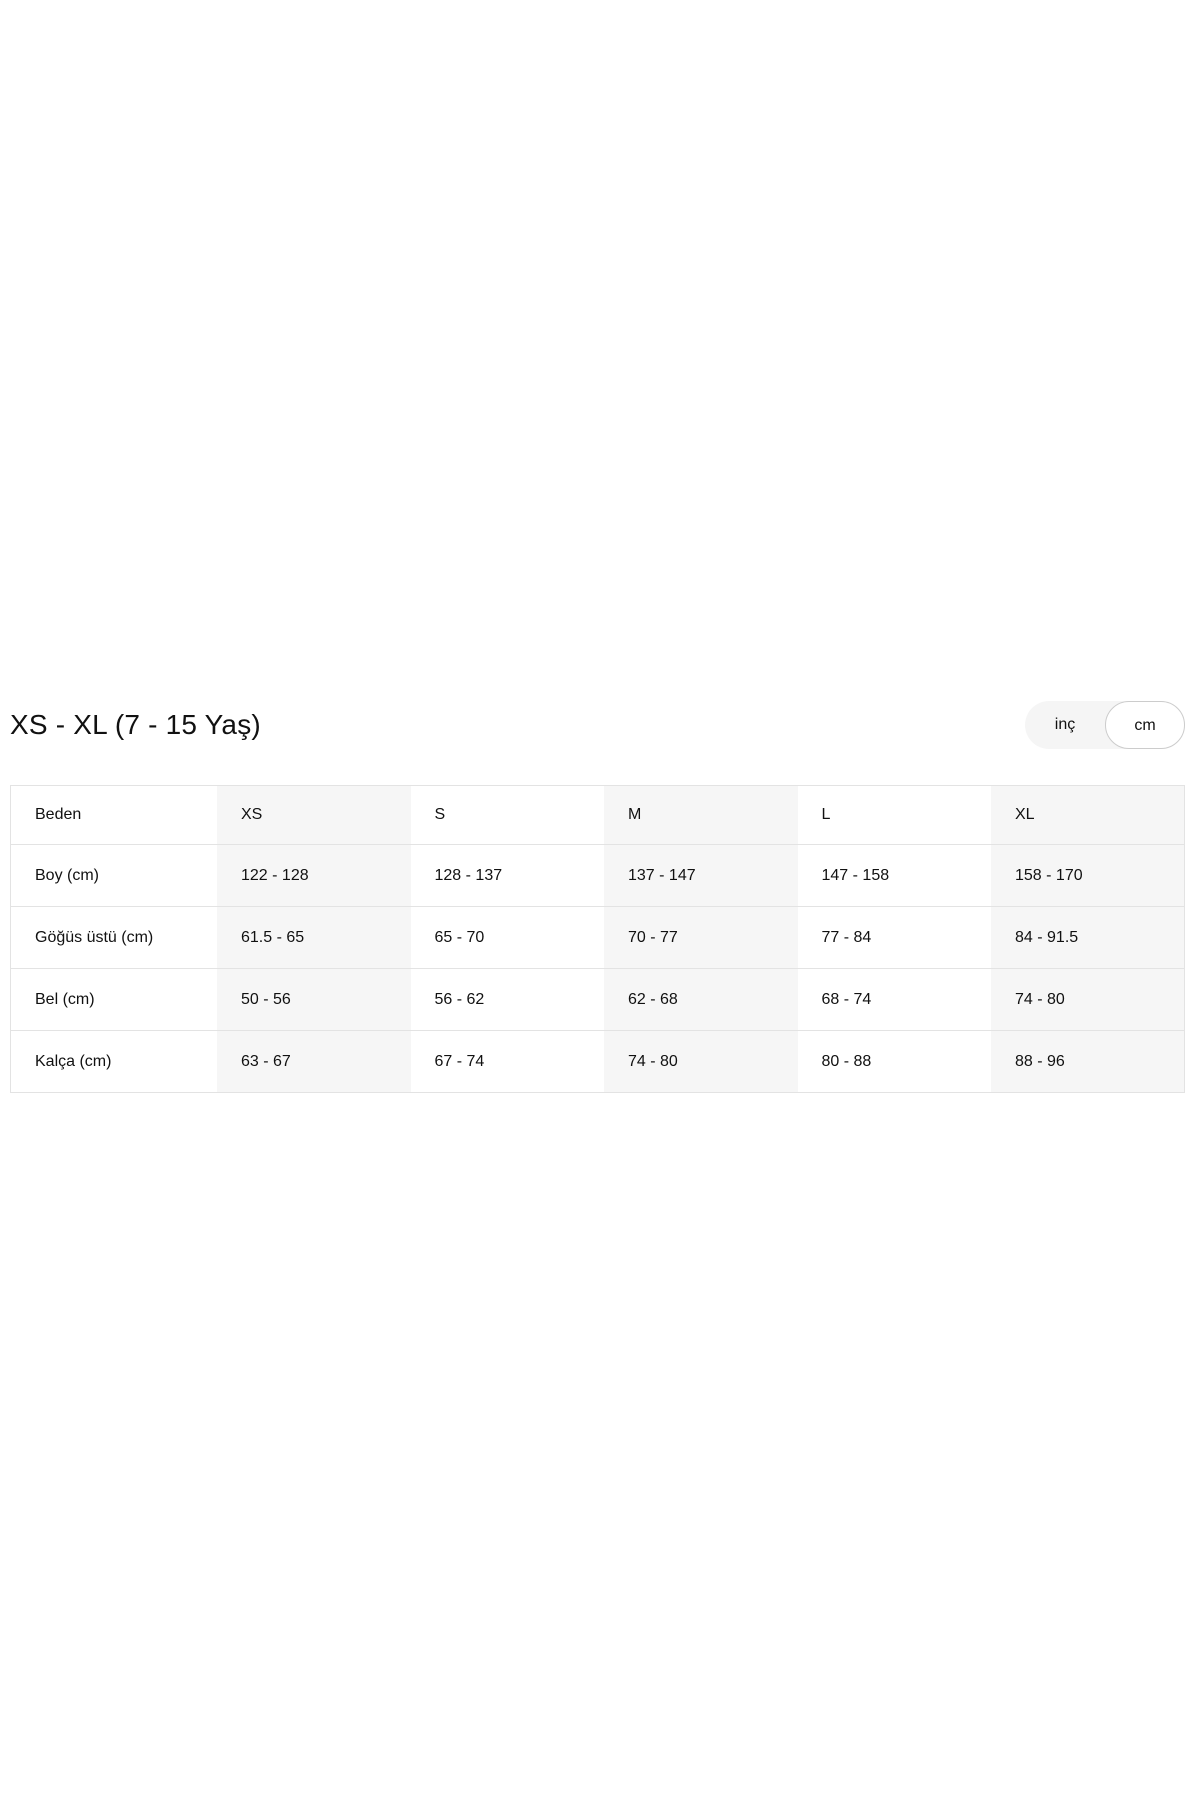 The height and width of the screenshot is (1800, 1200). What do you see at coordinates (846, 999) in the screenshot?
I see `size-value-cell: 68 - 74` at bounding box center [846, 999].